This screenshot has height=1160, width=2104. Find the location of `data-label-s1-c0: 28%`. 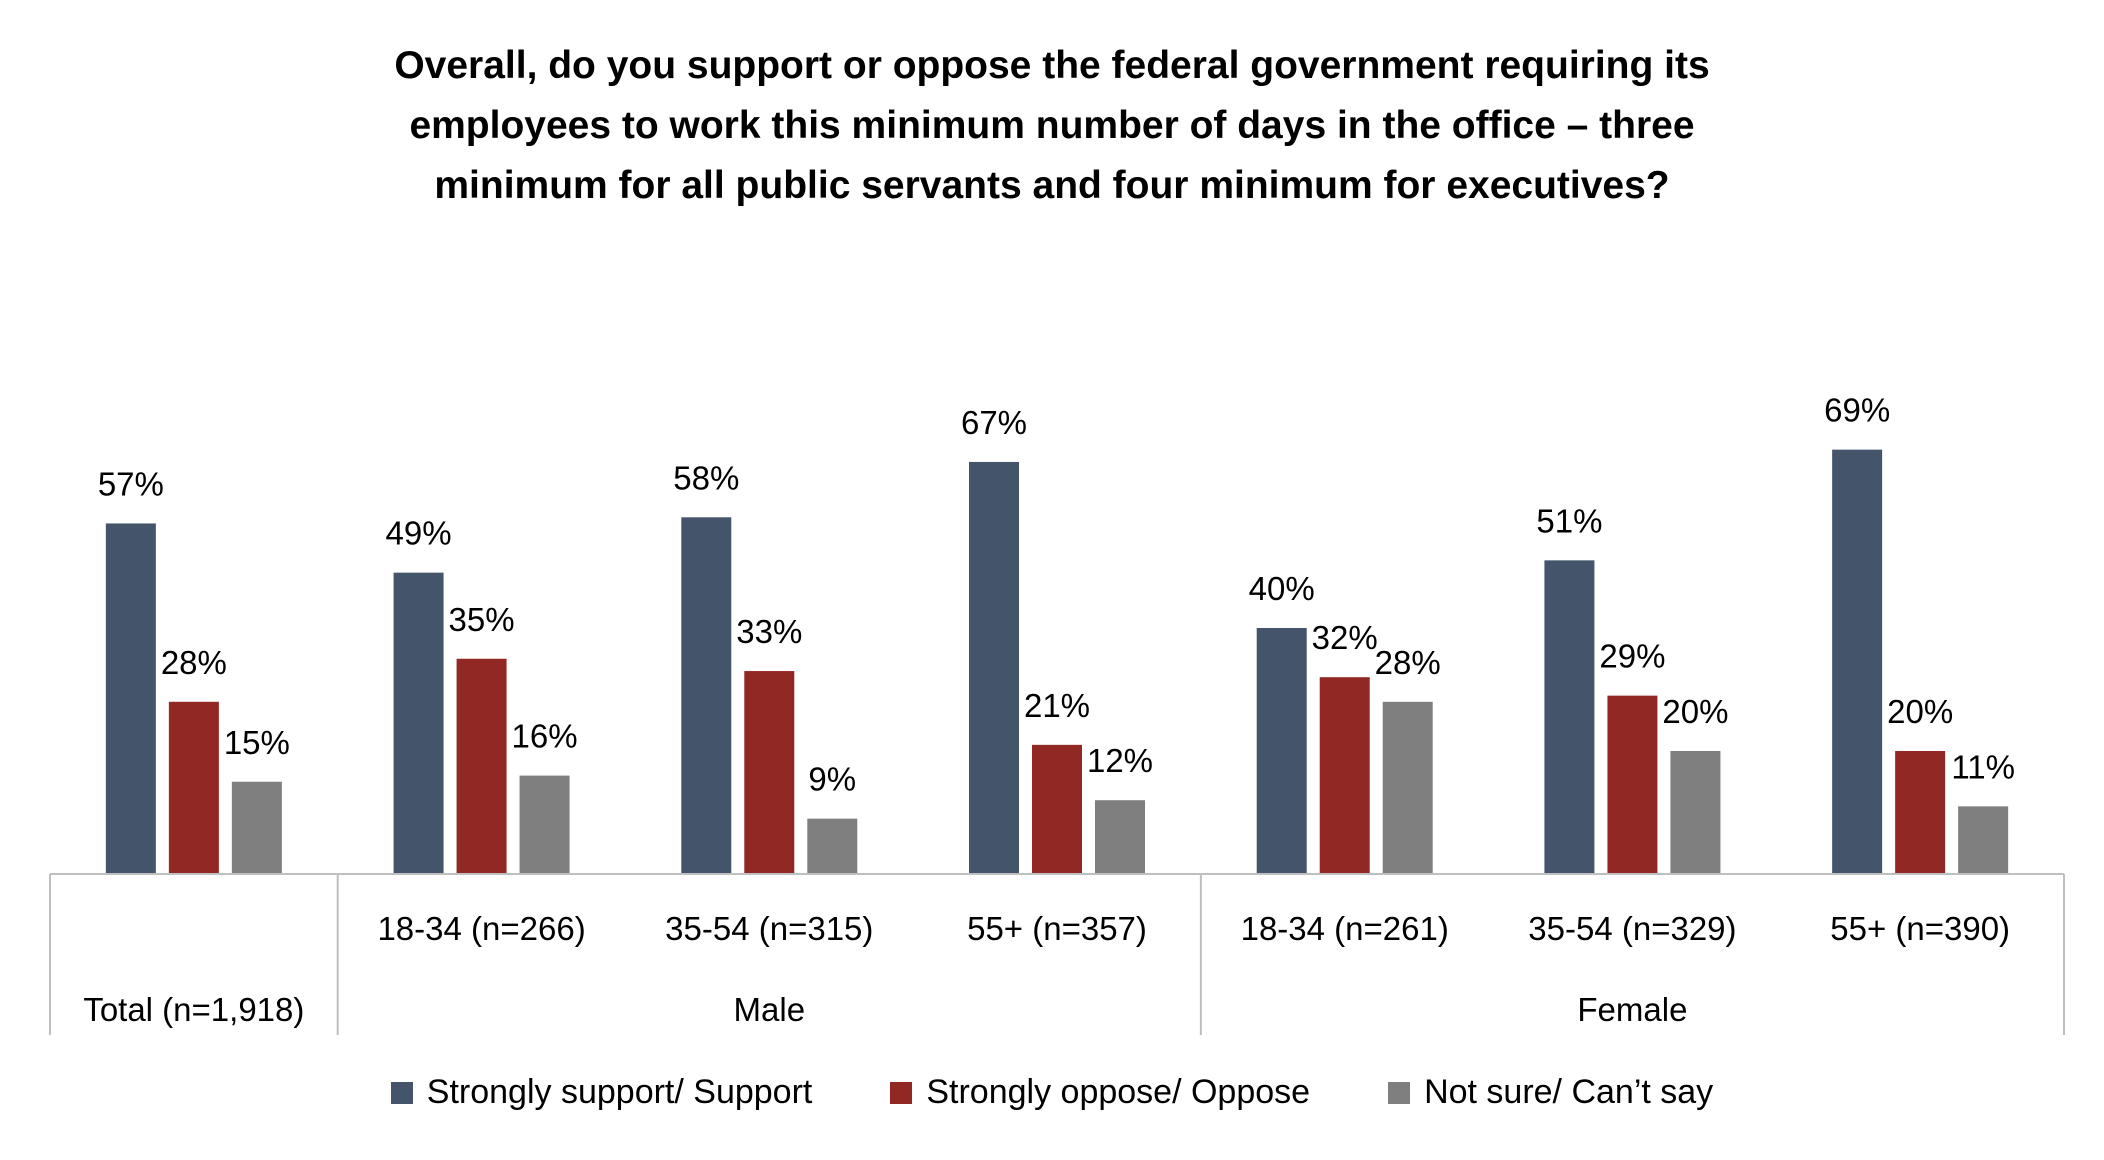

data-label-s1-c0: 28% is located at coordinates (194, 662).